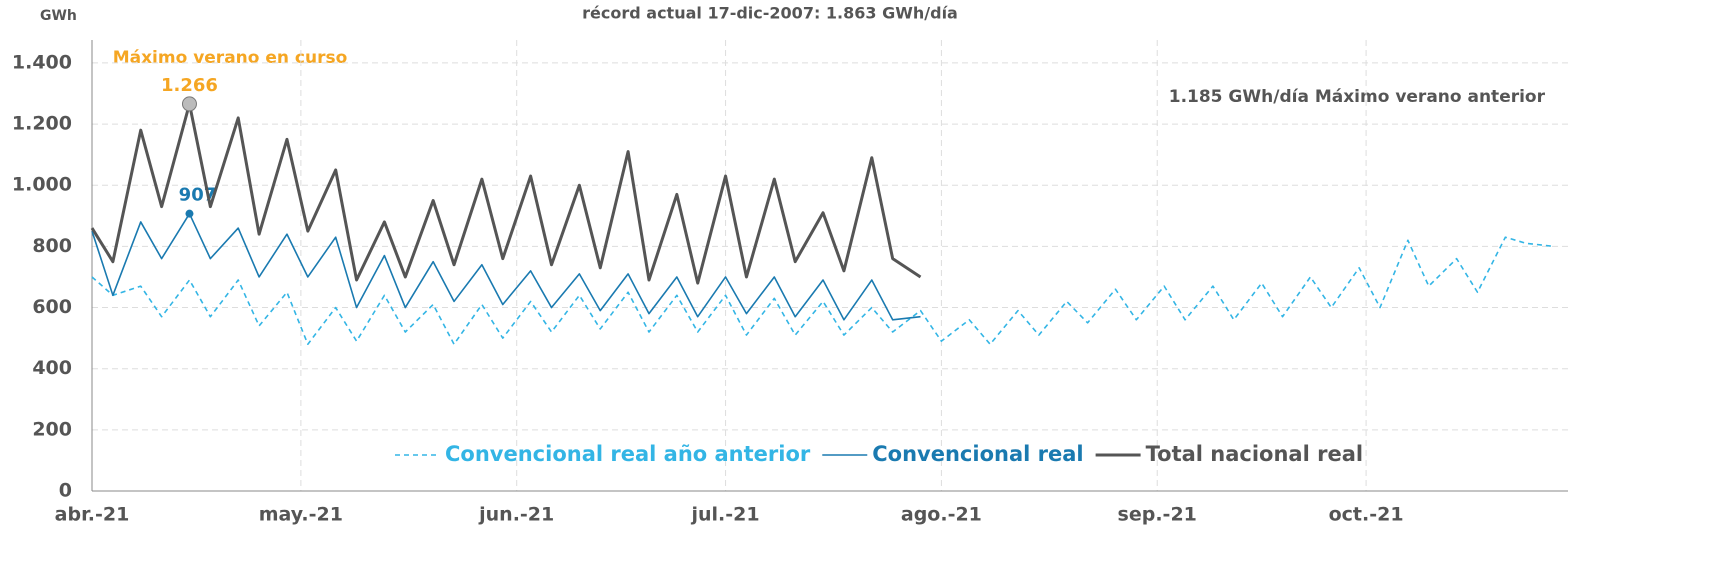 Image resolution: width=1736 pixels, height=580 pixels. Describe the element at coordinates (1254, 454) in the screenshot. I see `legend-label: Total nacional real` at that location.